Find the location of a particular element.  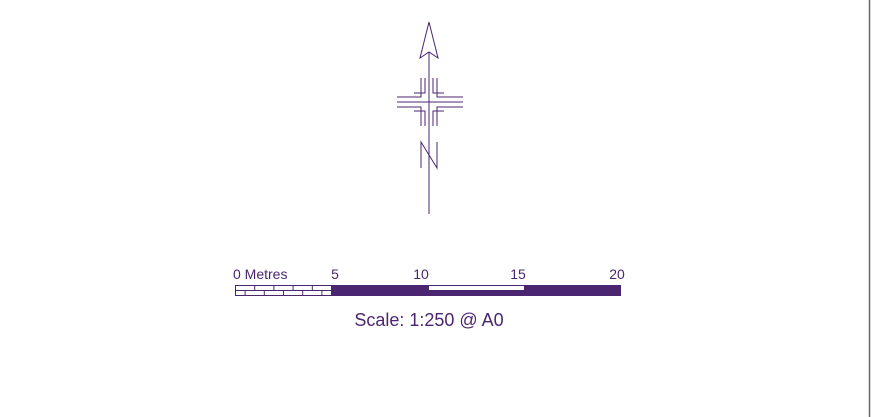

scale-bar: 0 Metres 5 10 15 20 Scale: 1:250 @ A0 is located at coordinates (429, 298).